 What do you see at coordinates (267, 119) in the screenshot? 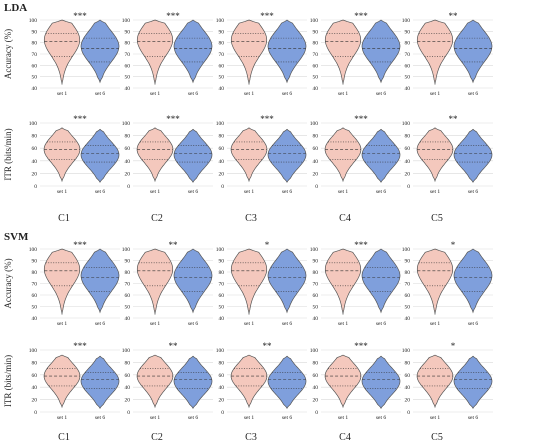
I see `significance-marker: ***` at bounding box center [267, 119].